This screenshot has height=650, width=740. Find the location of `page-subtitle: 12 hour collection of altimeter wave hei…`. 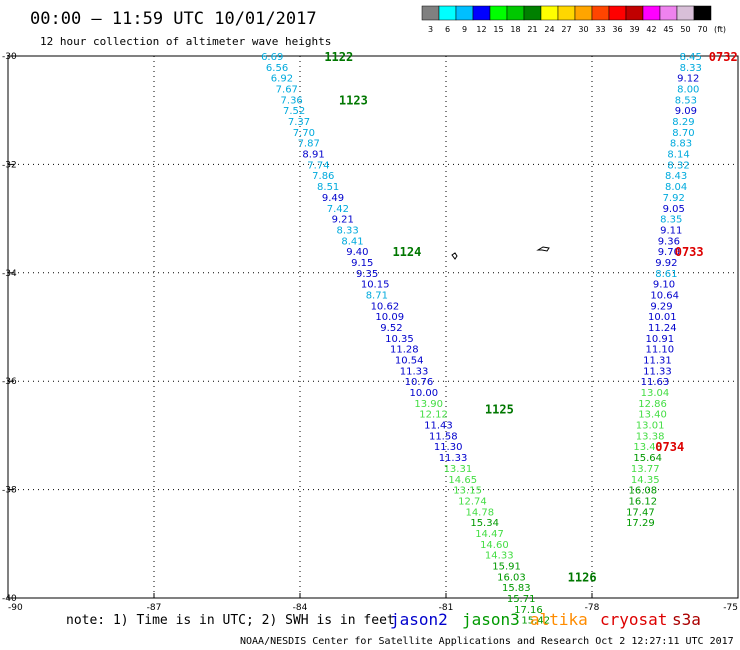

page-subtitle: 12 hour collection of altimeter wave hei… is located at coordinates (185, 41).